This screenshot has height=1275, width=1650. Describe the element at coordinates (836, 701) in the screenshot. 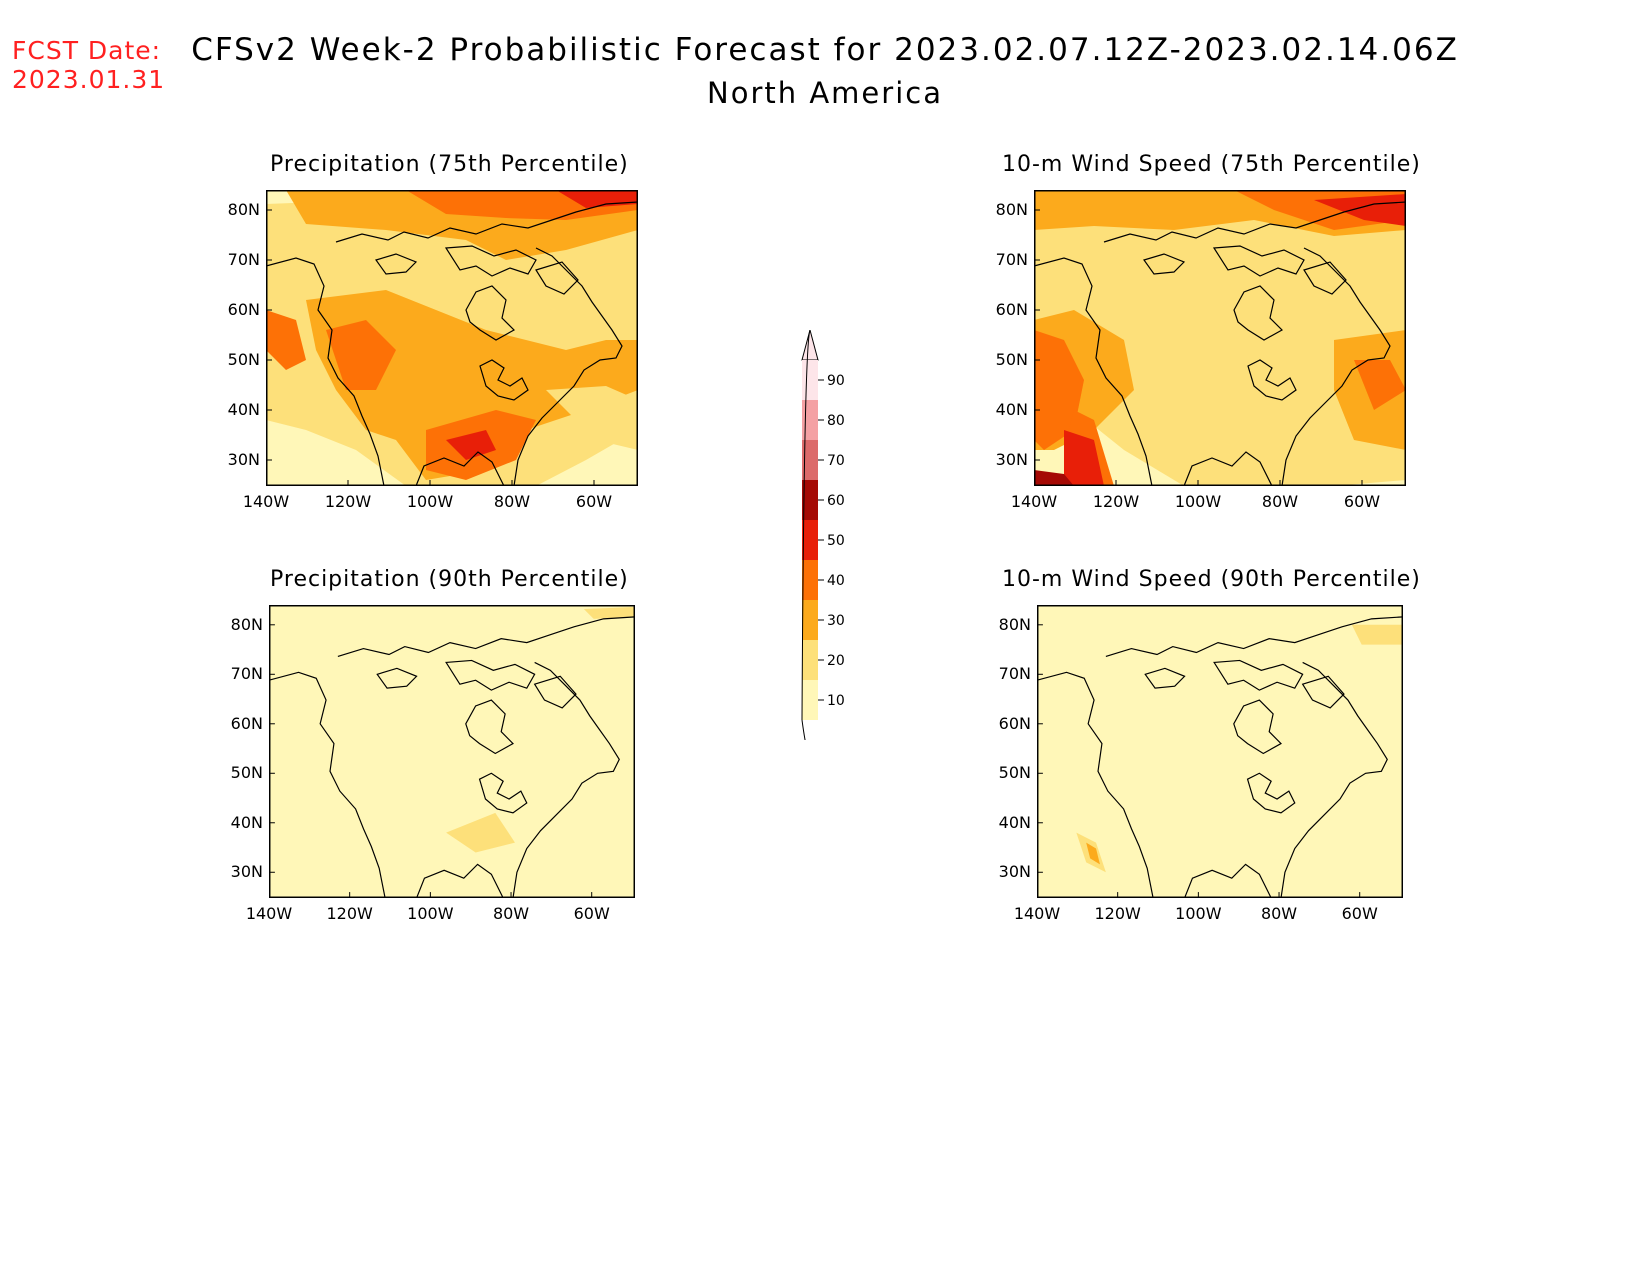

I see `colorbar-label: 10` at that location.